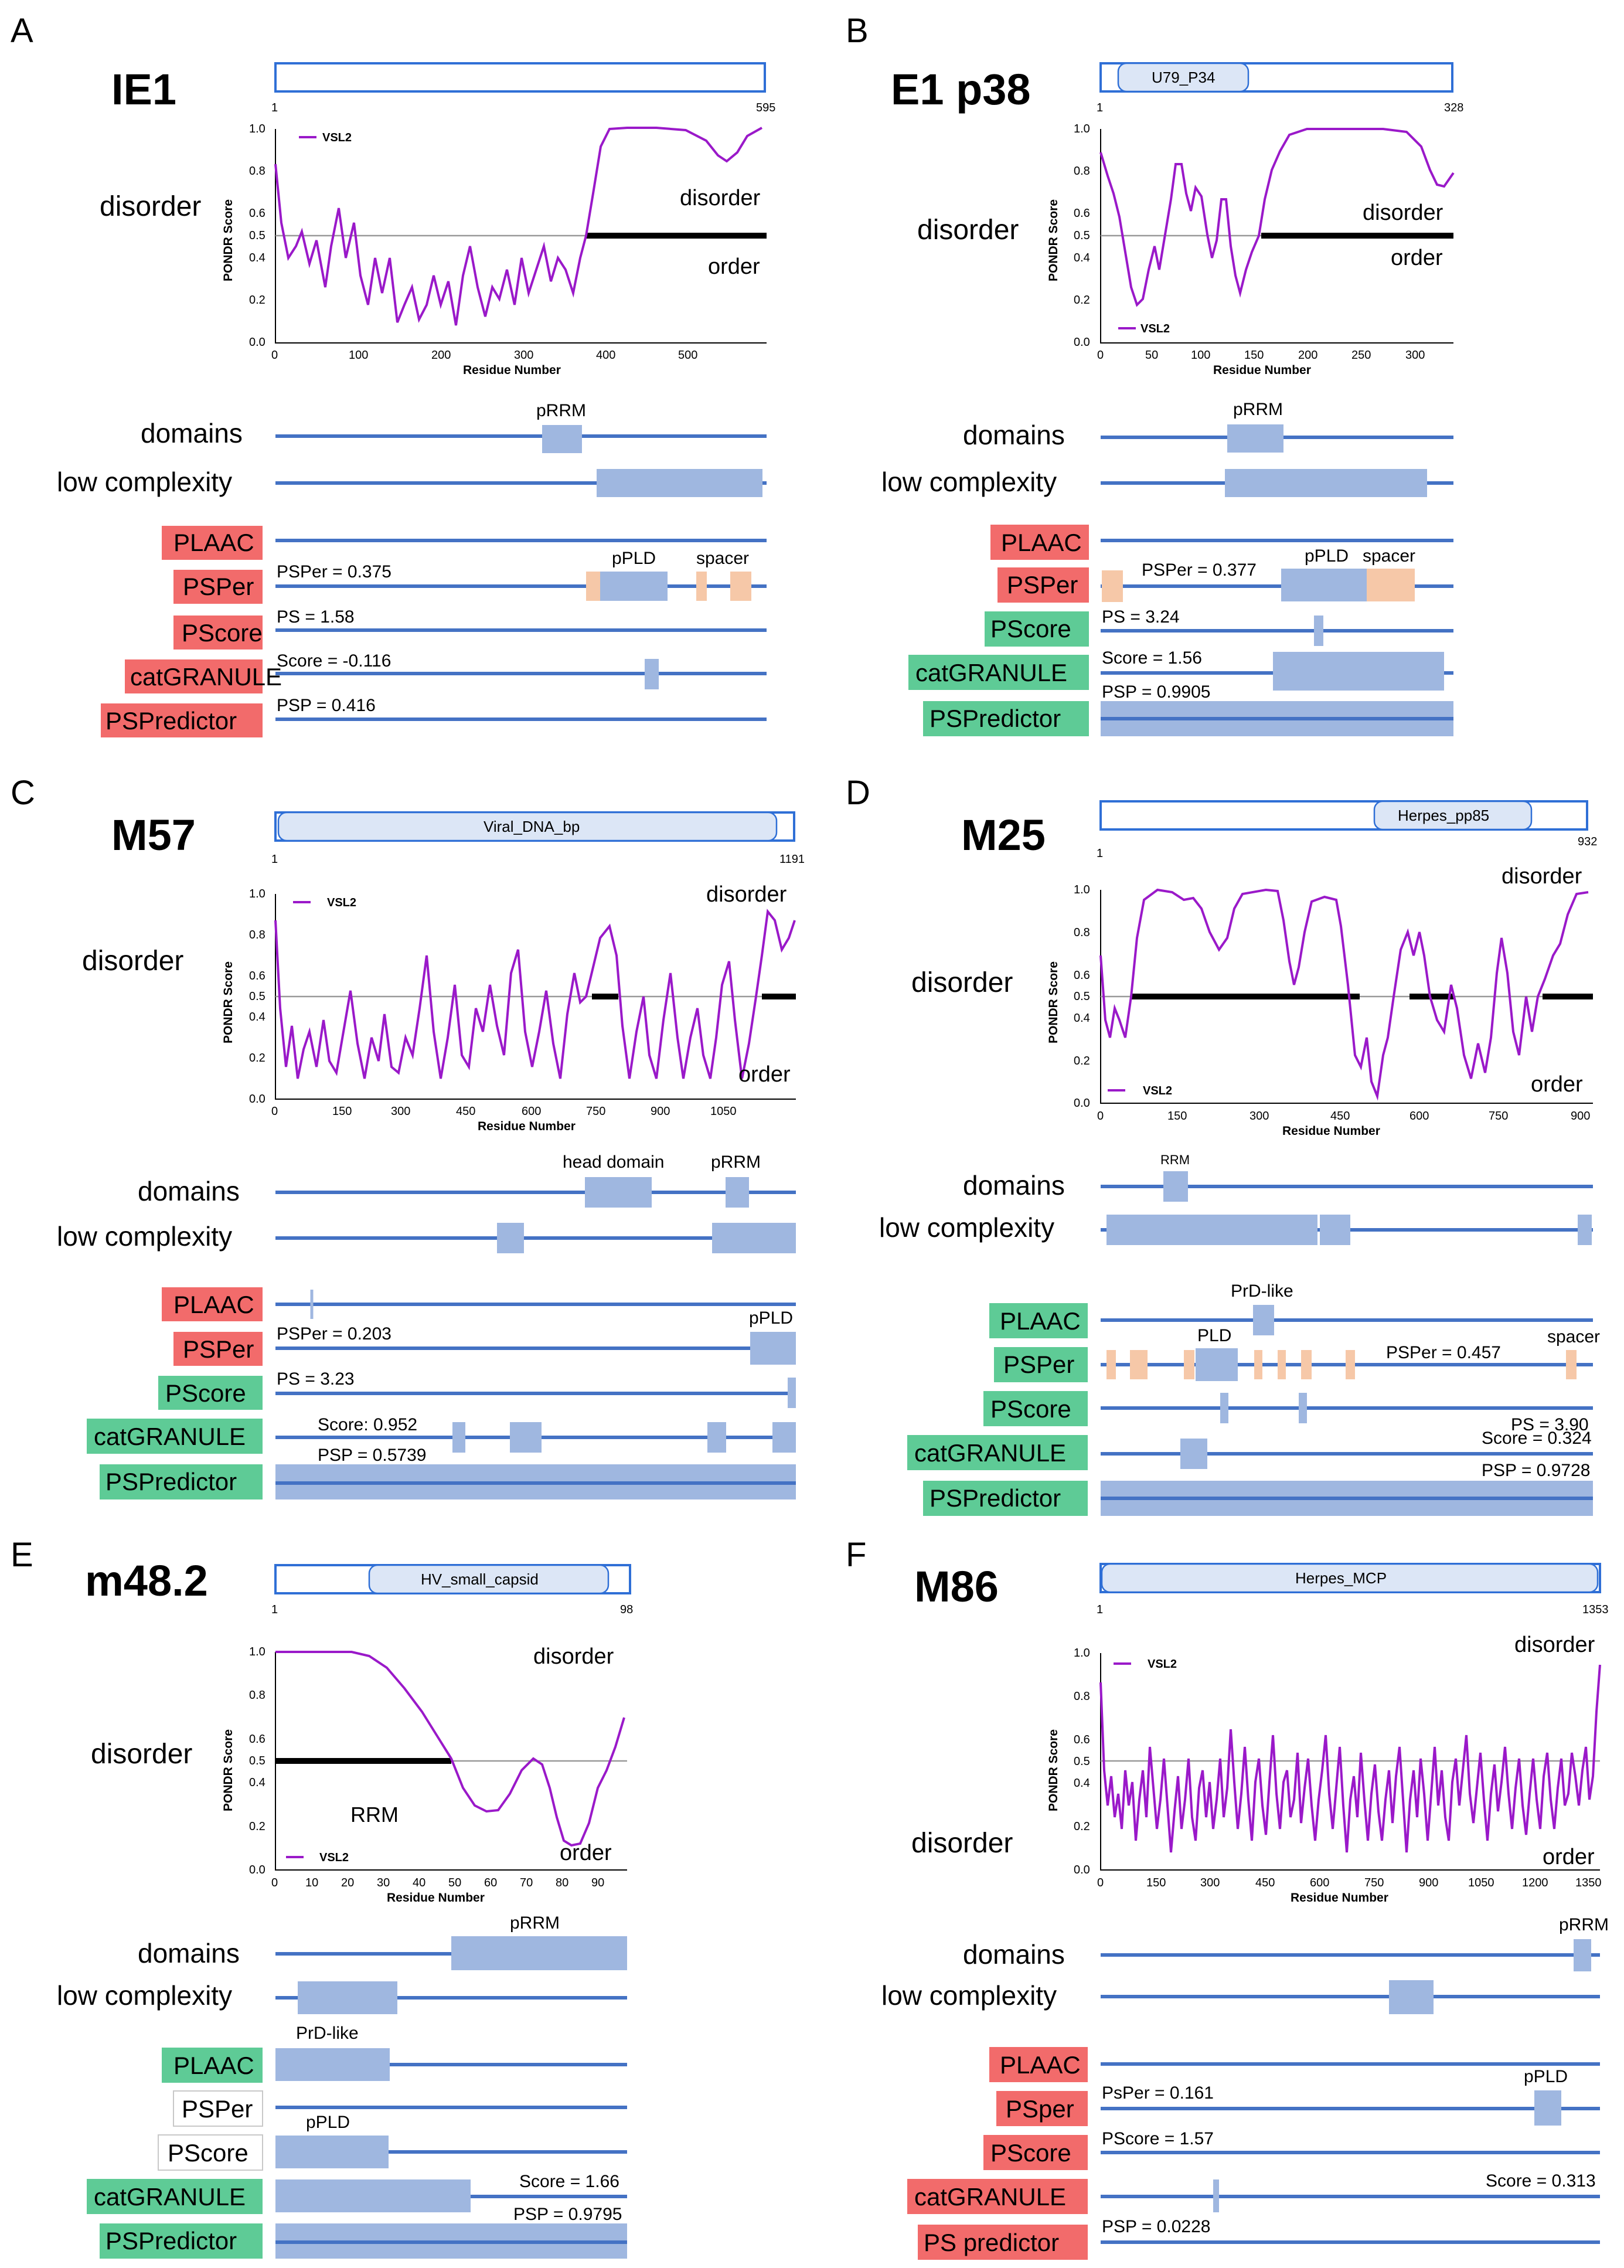  I want to click on x-tick-label: 300, so click(400, 1111).